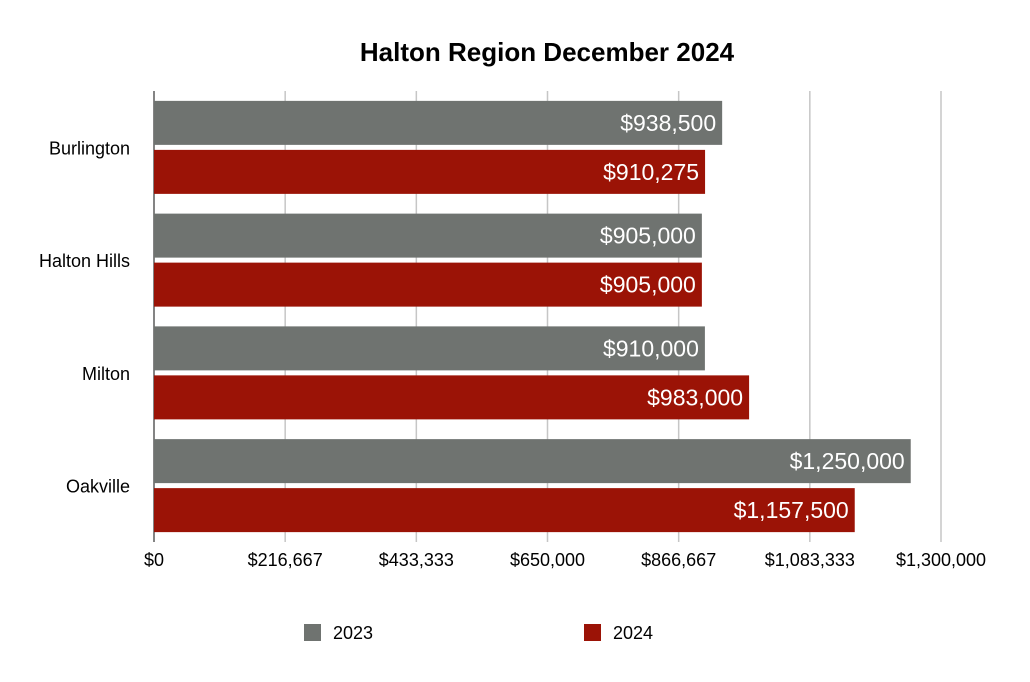 This screenshot has width=1030, height=682. I want to click on bar-value-label: $910,000, so click(651, 348).